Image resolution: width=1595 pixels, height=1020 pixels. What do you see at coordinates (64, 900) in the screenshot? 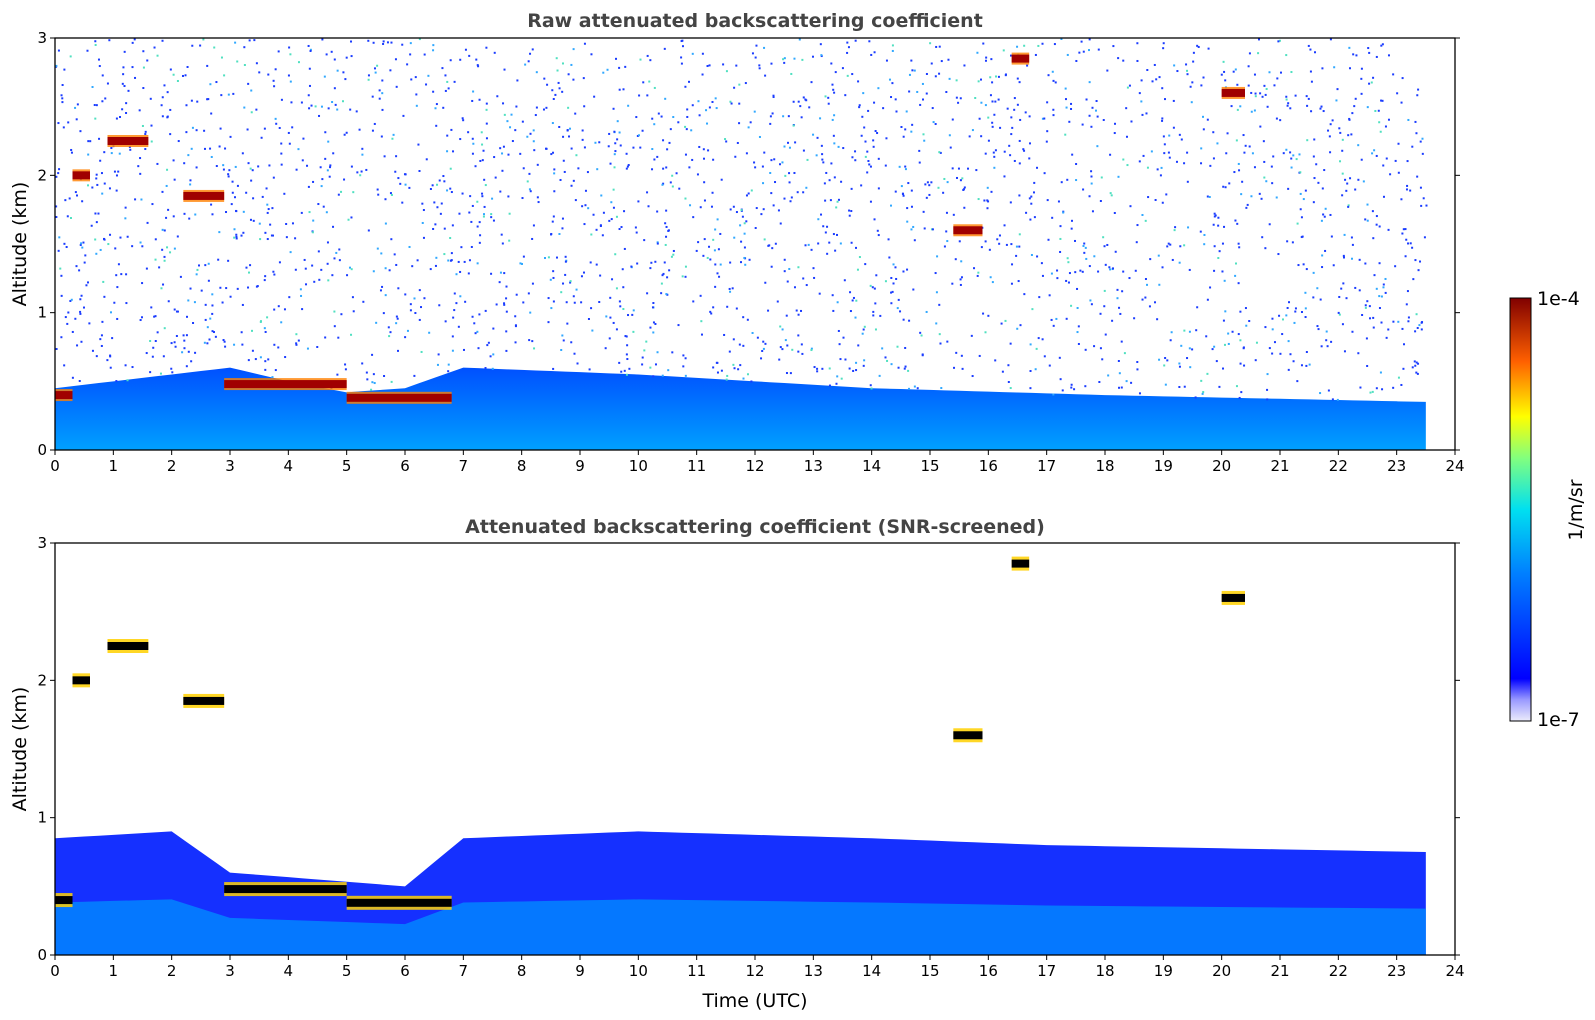
I see `screened-cloud-core` at bounding box center [64, 900].